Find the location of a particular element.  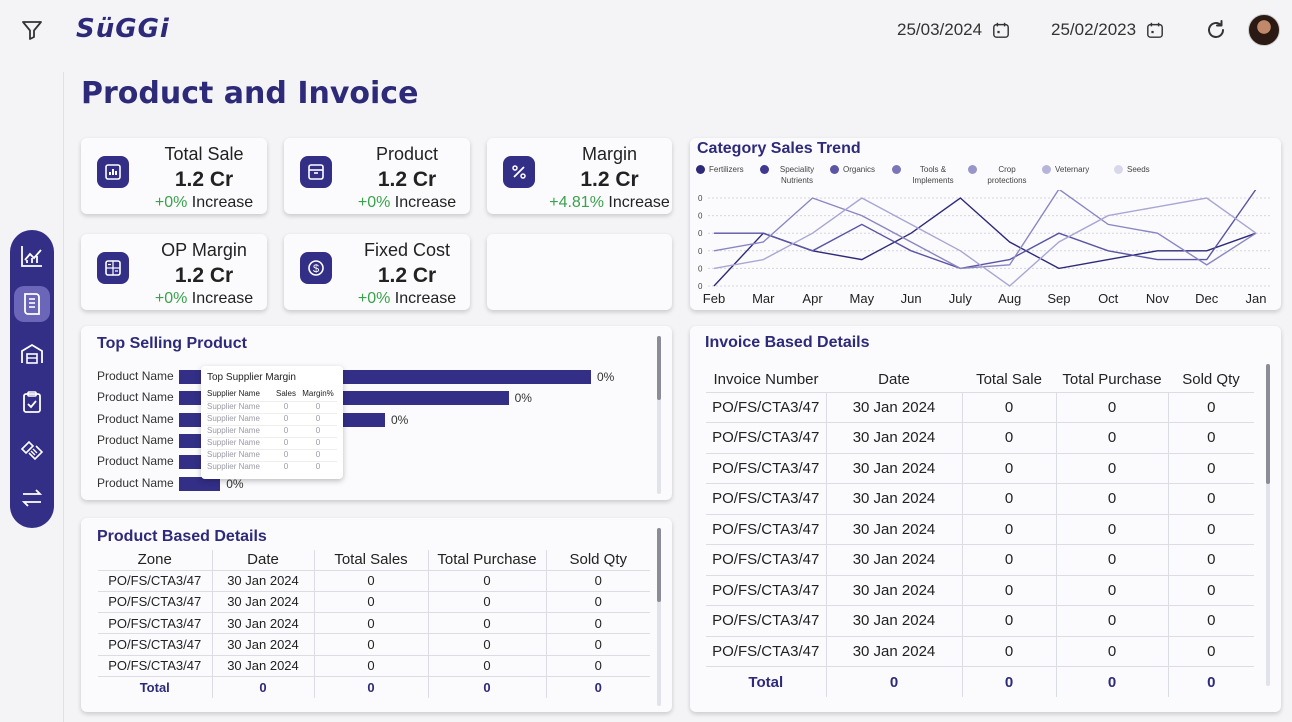

legend-item: Veternary is located at coordinates (1065, 169).